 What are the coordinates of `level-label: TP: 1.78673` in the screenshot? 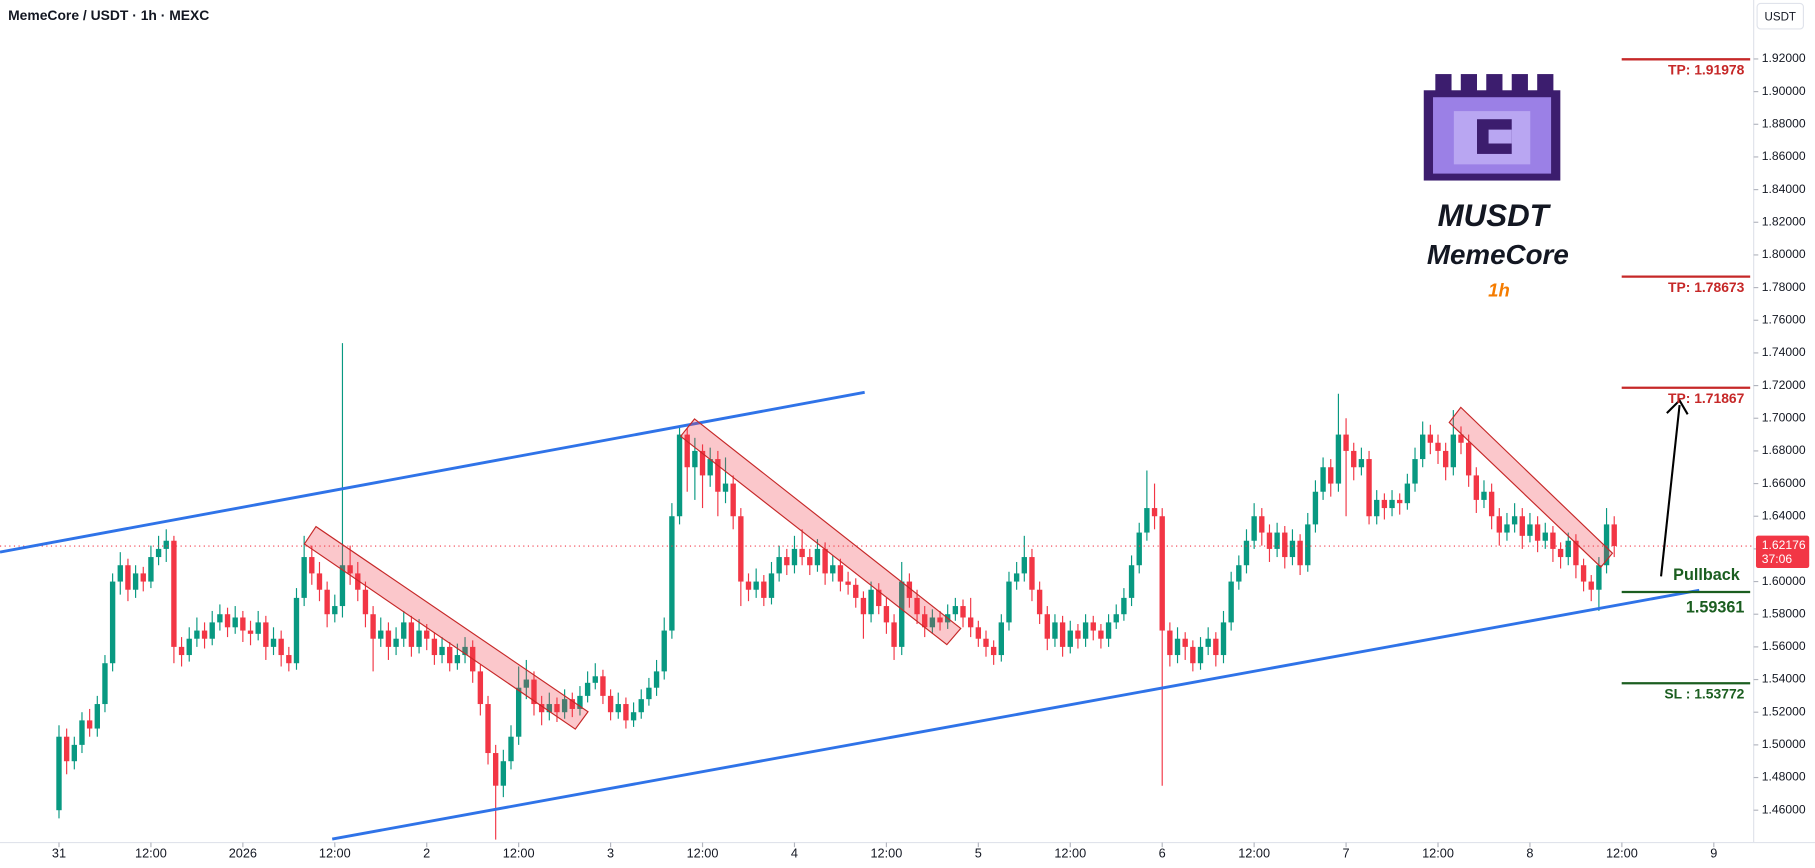 It's located at (1706, 287).